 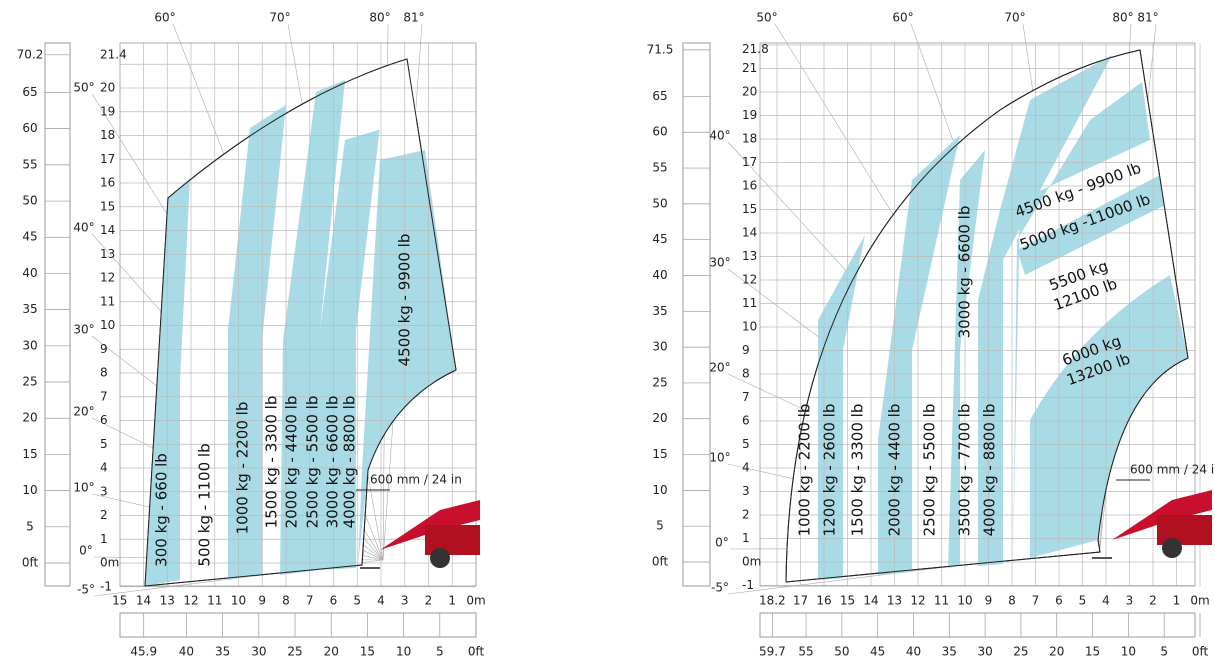 What do you see at coordinates (104, 468) in the screenshot?
I see `height-m-label: 4` at bounding box center [104, 468].